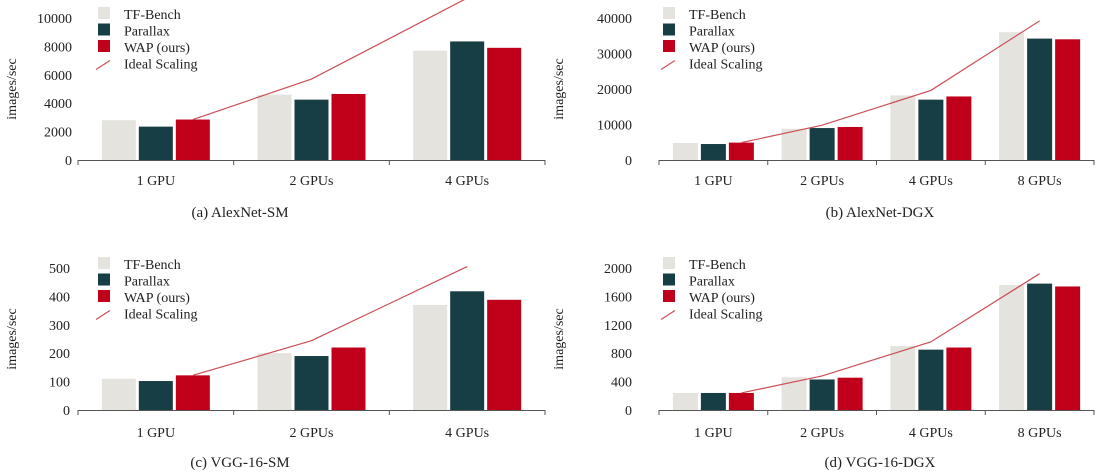 The width and height of the screenshot is (1099, 476). I want to click on y-tick-label: 200, so click(59, 354).